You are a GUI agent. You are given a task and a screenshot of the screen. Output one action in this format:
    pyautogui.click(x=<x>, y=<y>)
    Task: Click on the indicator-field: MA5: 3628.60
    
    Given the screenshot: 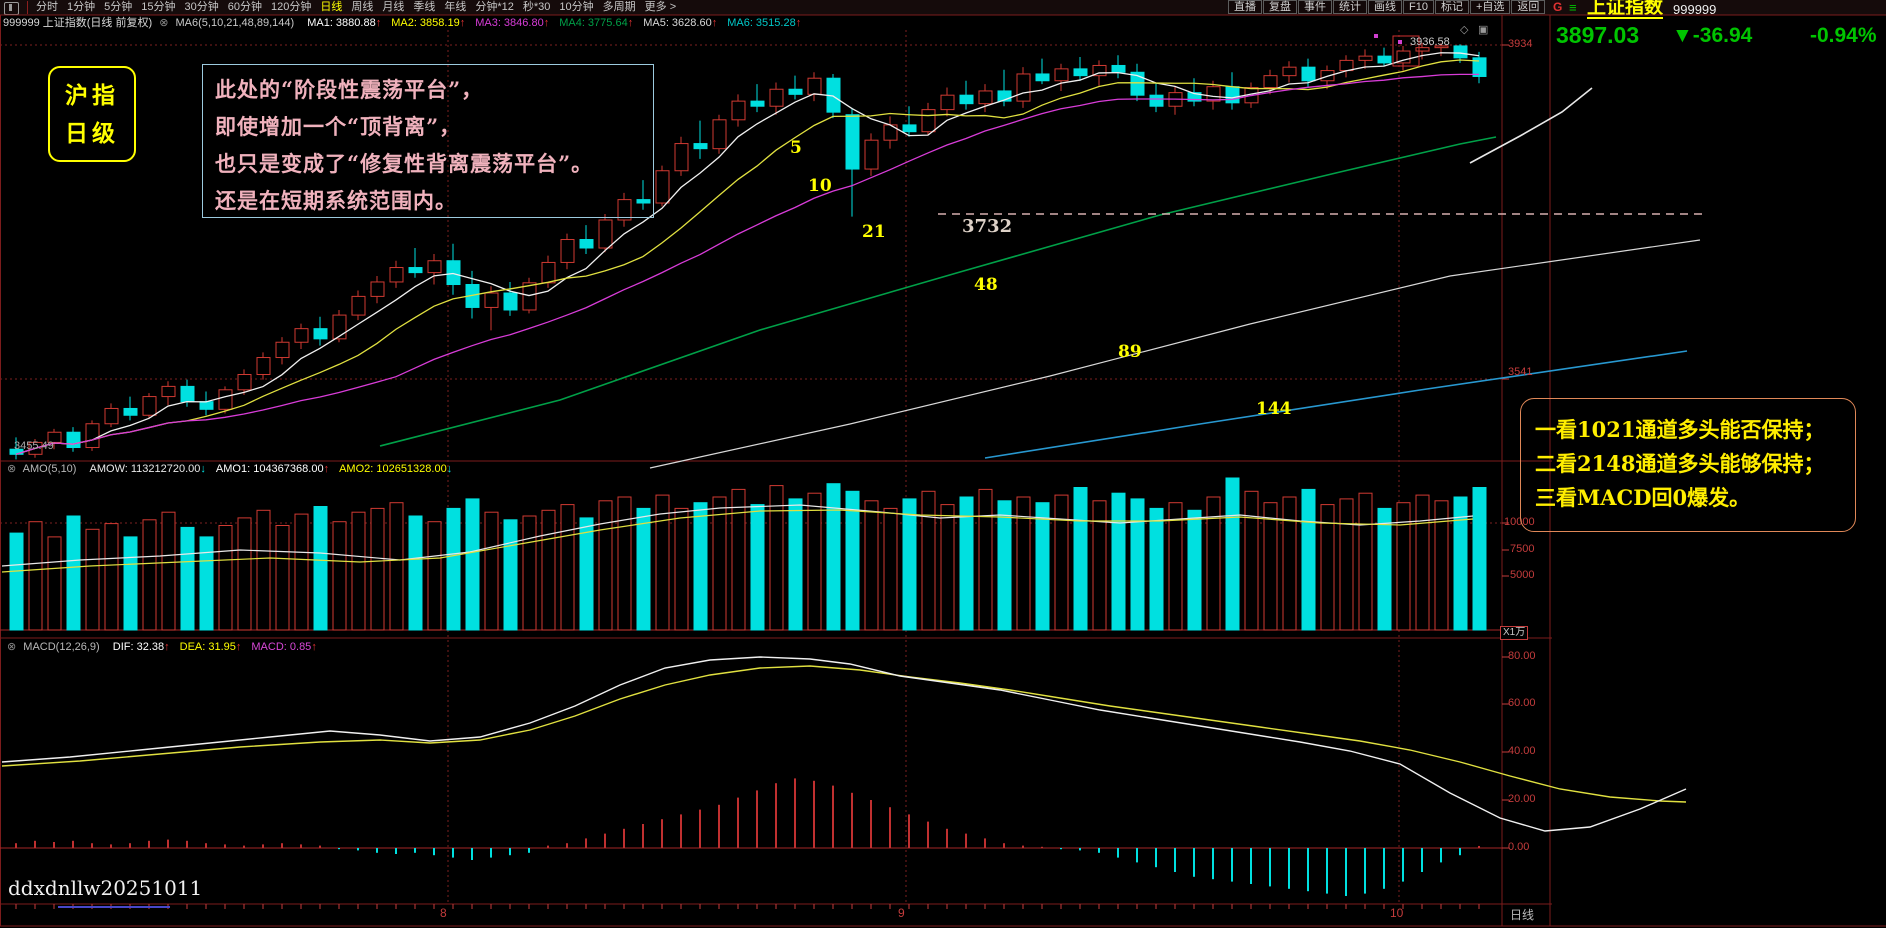 What is the action you would take?
    pyautogui.click(x=677, y=23)
    